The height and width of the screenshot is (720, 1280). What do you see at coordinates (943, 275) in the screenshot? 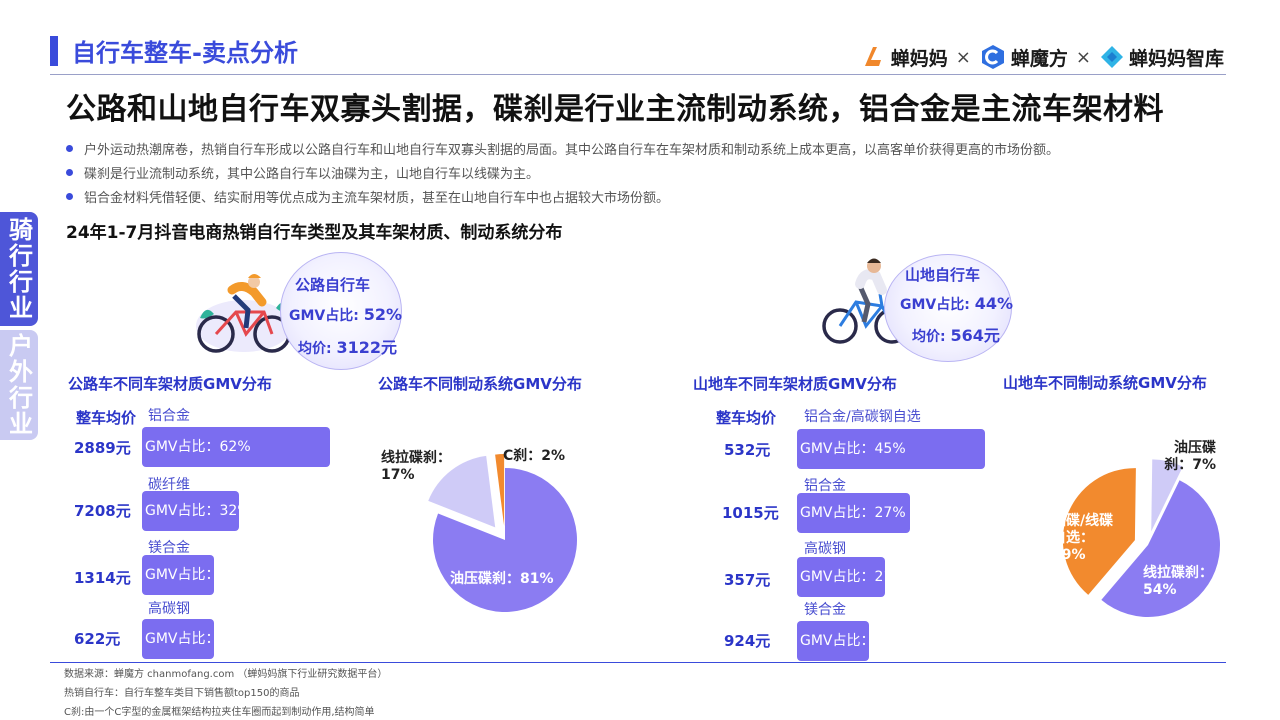
I see `mountain-bike-name: 山地自行车` at bounding box center [943, 275].